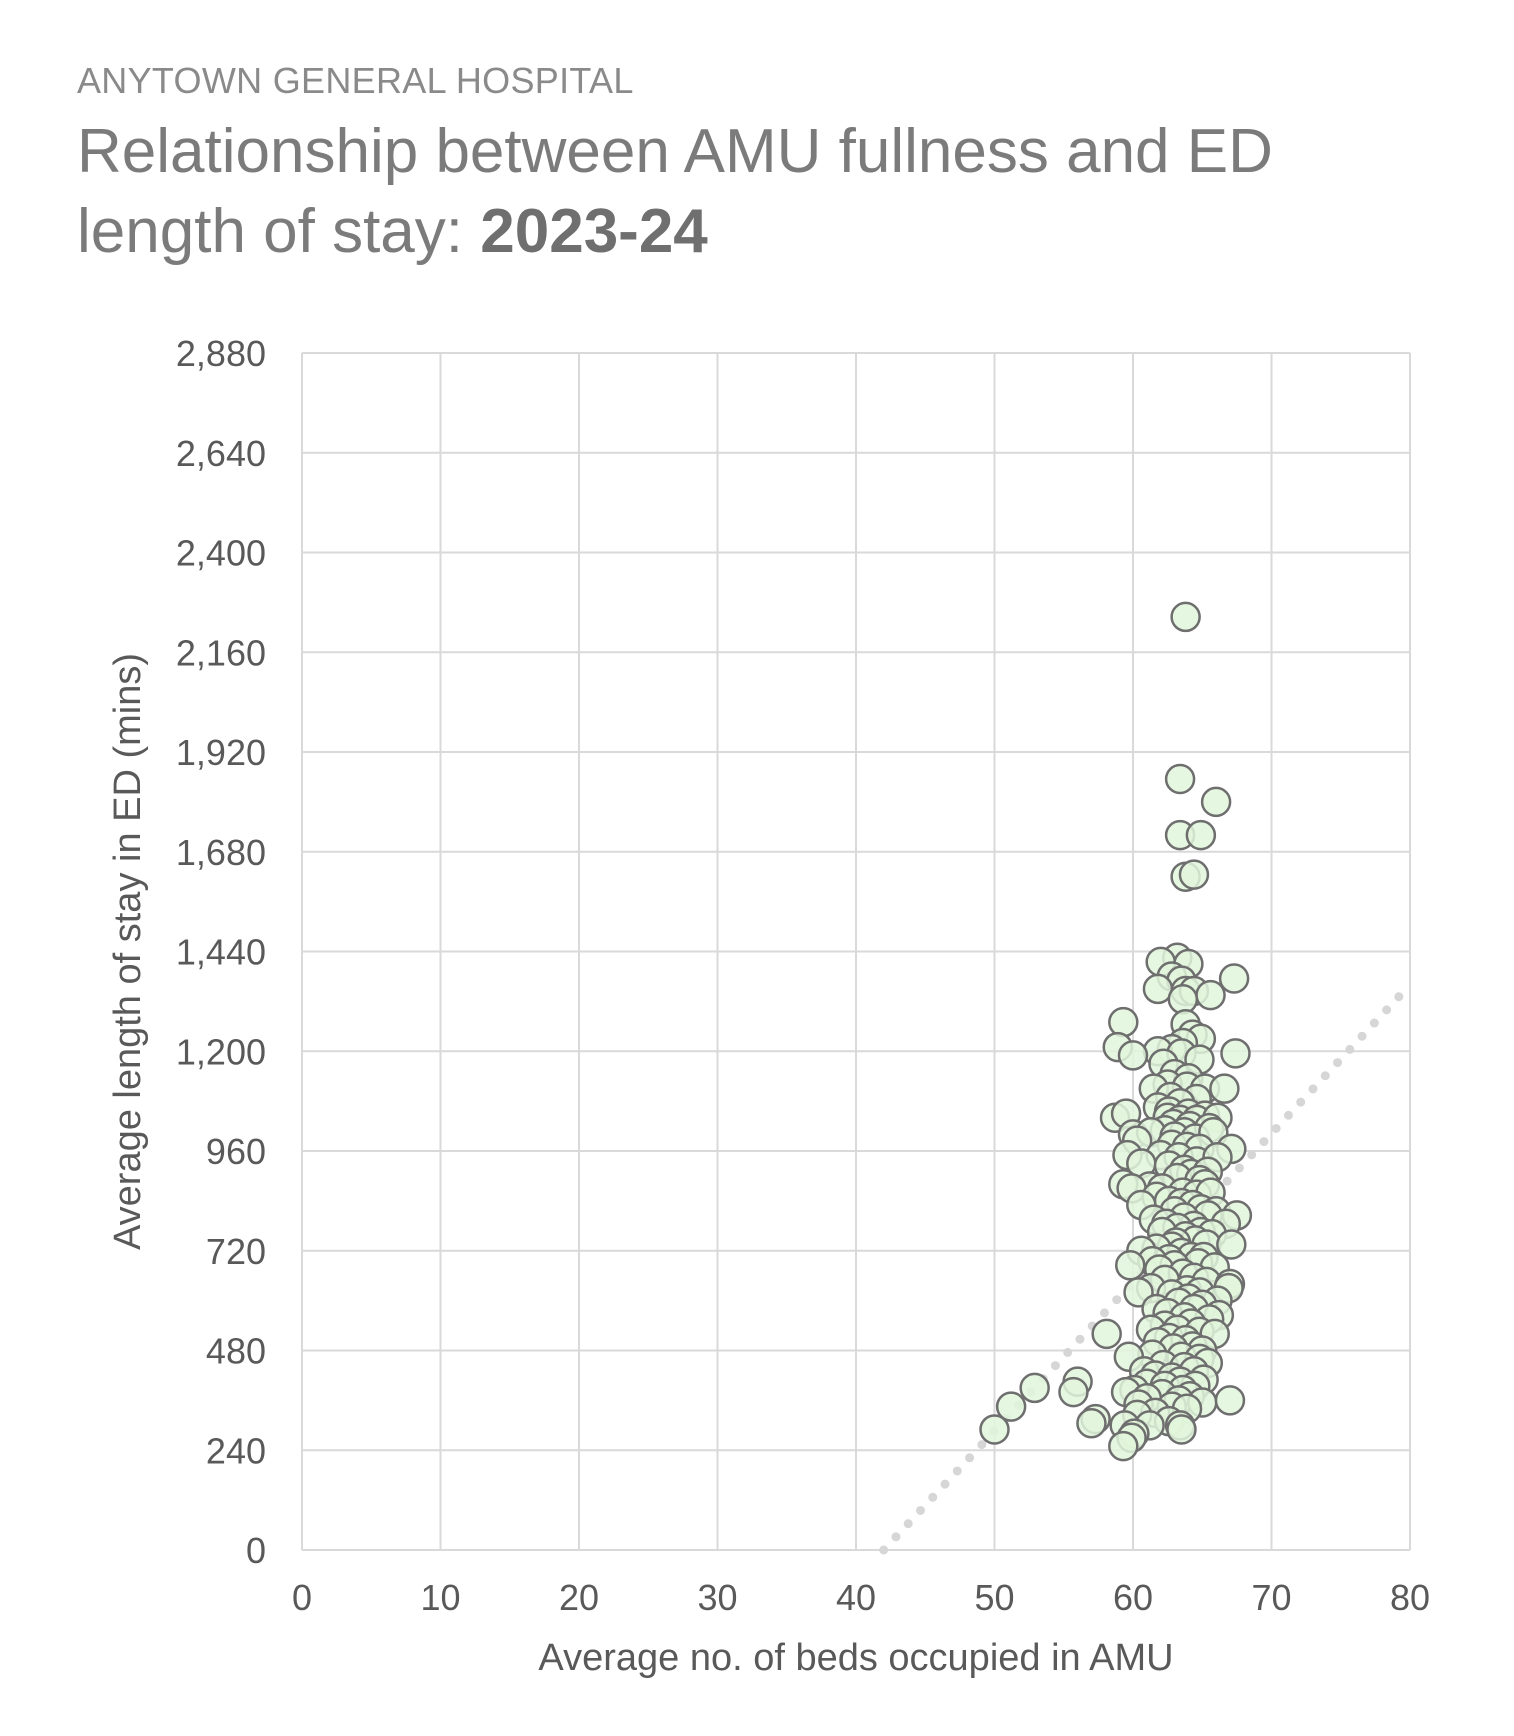 The image size is (1514, 1736). I want to click on chart-title-period: 2023-24, so click(594, 231).